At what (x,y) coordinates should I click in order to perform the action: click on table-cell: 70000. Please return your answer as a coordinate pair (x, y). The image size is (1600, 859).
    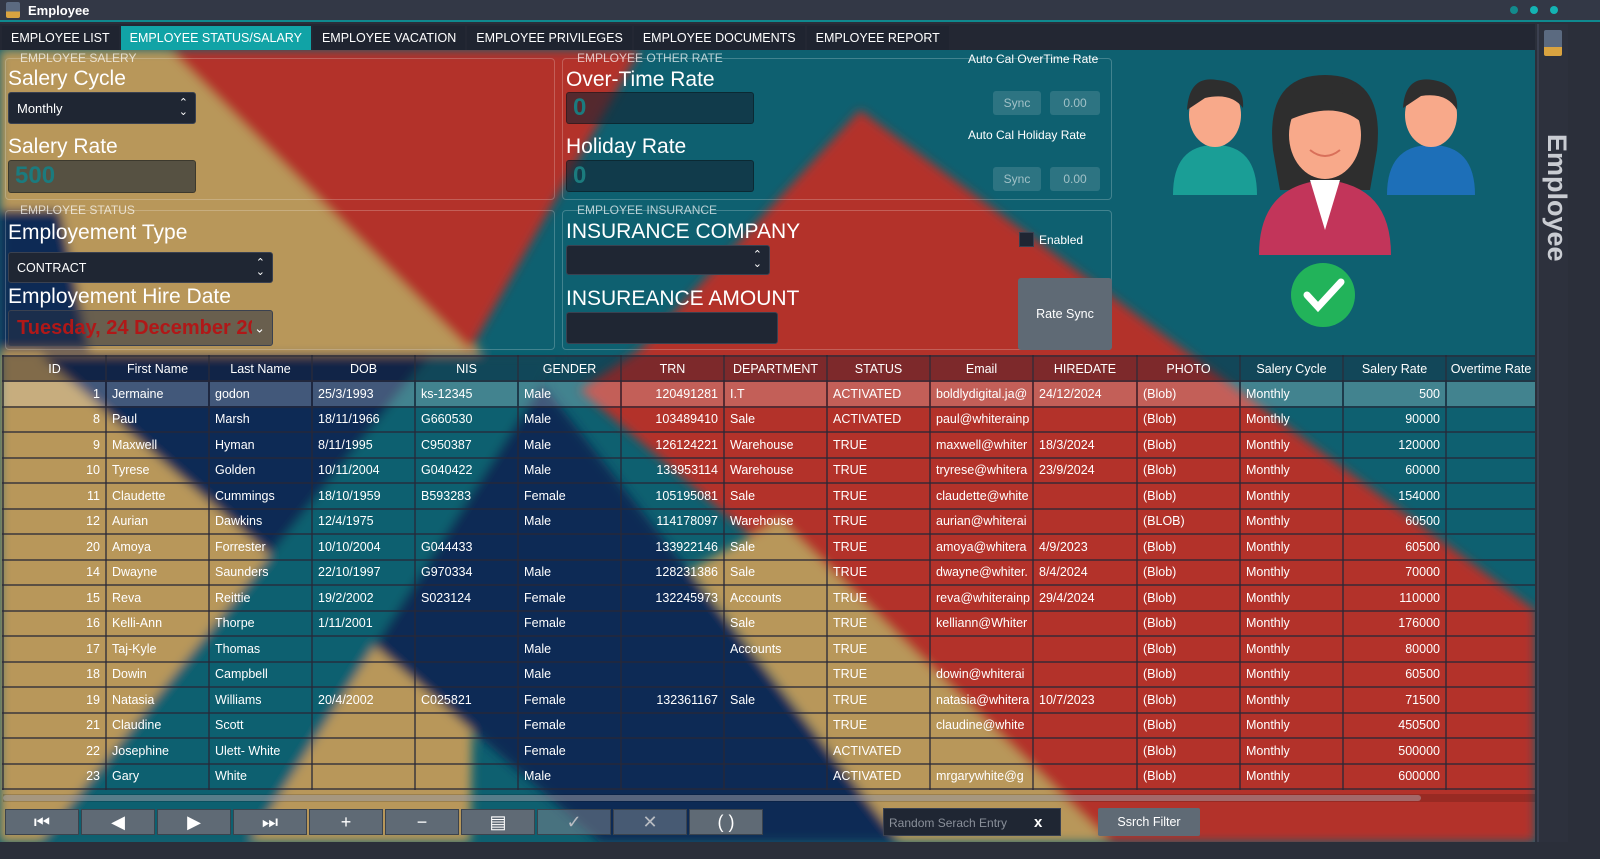
    Looking at the image, I should click on (1394, 572).